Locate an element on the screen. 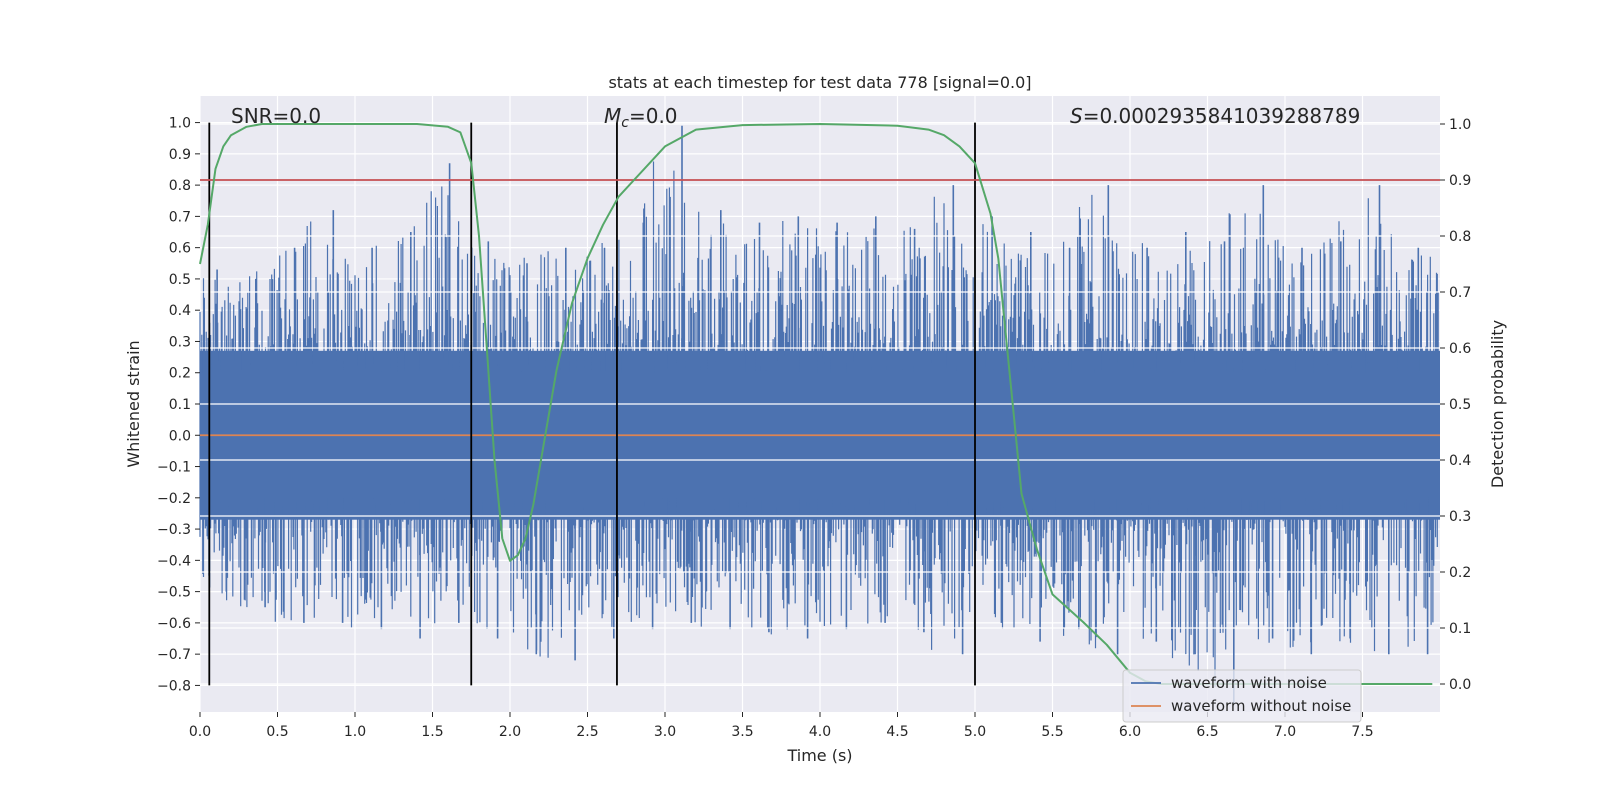  s-annotation: S=0.0002935841039288789 is located at coordinates (1215, 116).